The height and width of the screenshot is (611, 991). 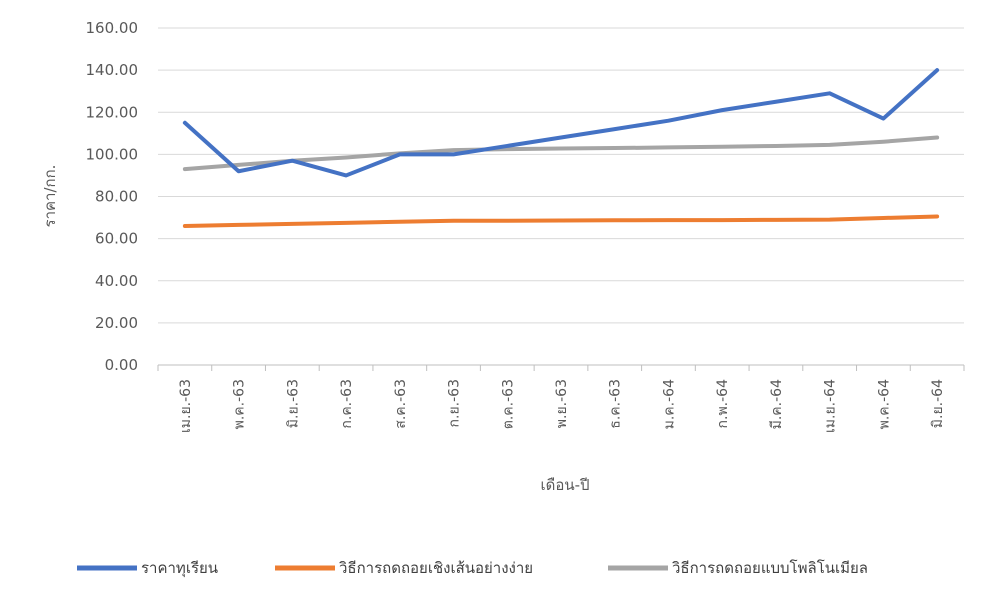 What do you see at coordinates (293, 403) in the screenshot?
I see `x-tick-label: มิ.ย.-63` at bounding box center [293, 403].